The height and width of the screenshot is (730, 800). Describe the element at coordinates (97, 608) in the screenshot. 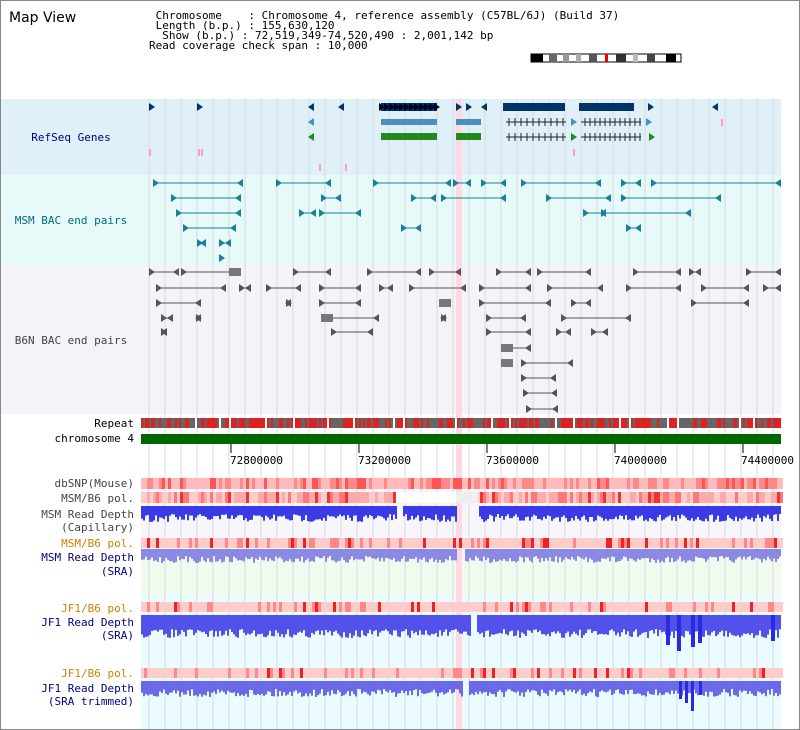

I see `track-label-jf1-b6-pol-1: JF1/B6 pol.` at that location.